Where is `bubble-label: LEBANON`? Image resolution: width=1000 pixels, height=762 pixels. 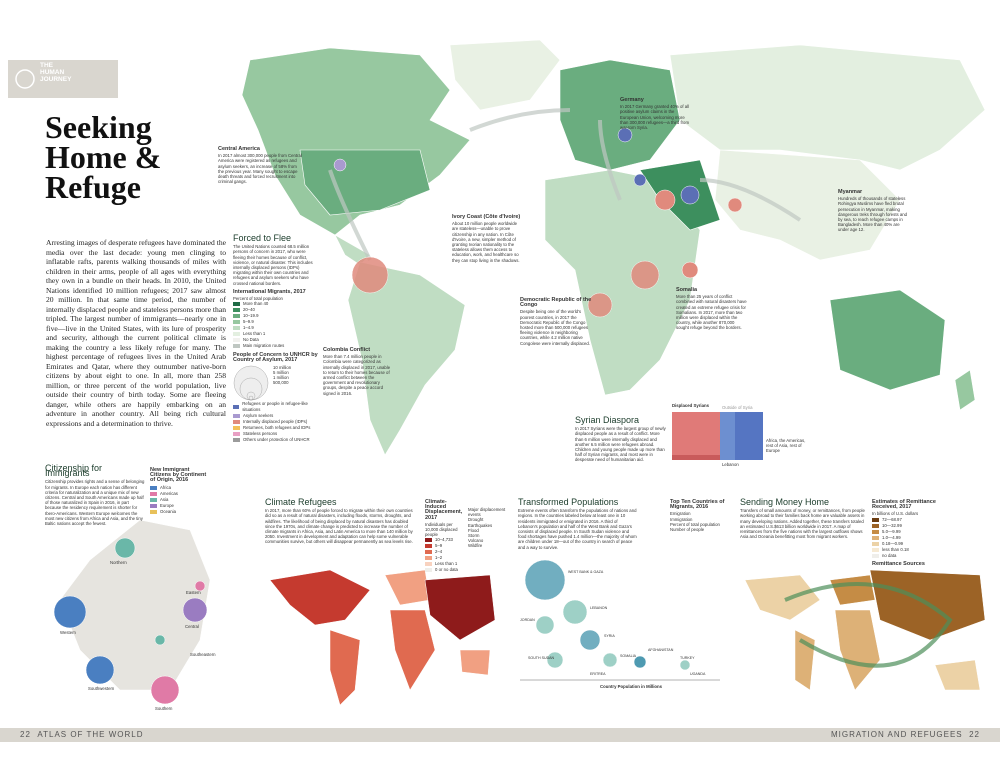 bubble-label: LEBANON is located at coordinates (599, 608).